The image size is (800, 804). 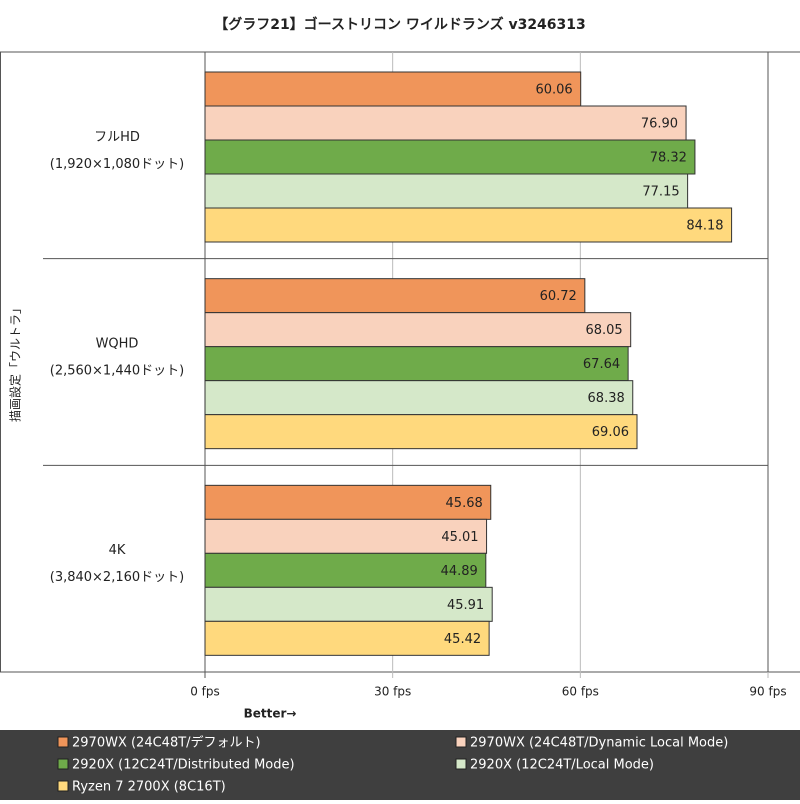 What do you see at coordinates (599, 743) in the screenshot?
I see `legend-label: 2970WX (24C48T/Dynamic Local Mode)` at bounding box center [599, 743].